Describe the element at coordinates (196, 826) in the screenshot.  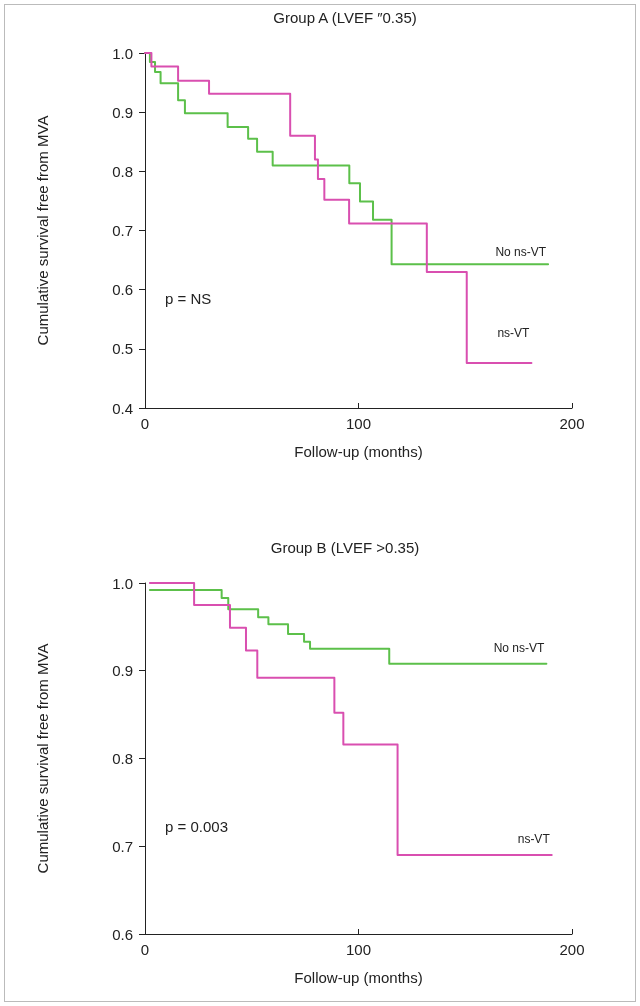
I see `annotation: p = 0.003` at that location.